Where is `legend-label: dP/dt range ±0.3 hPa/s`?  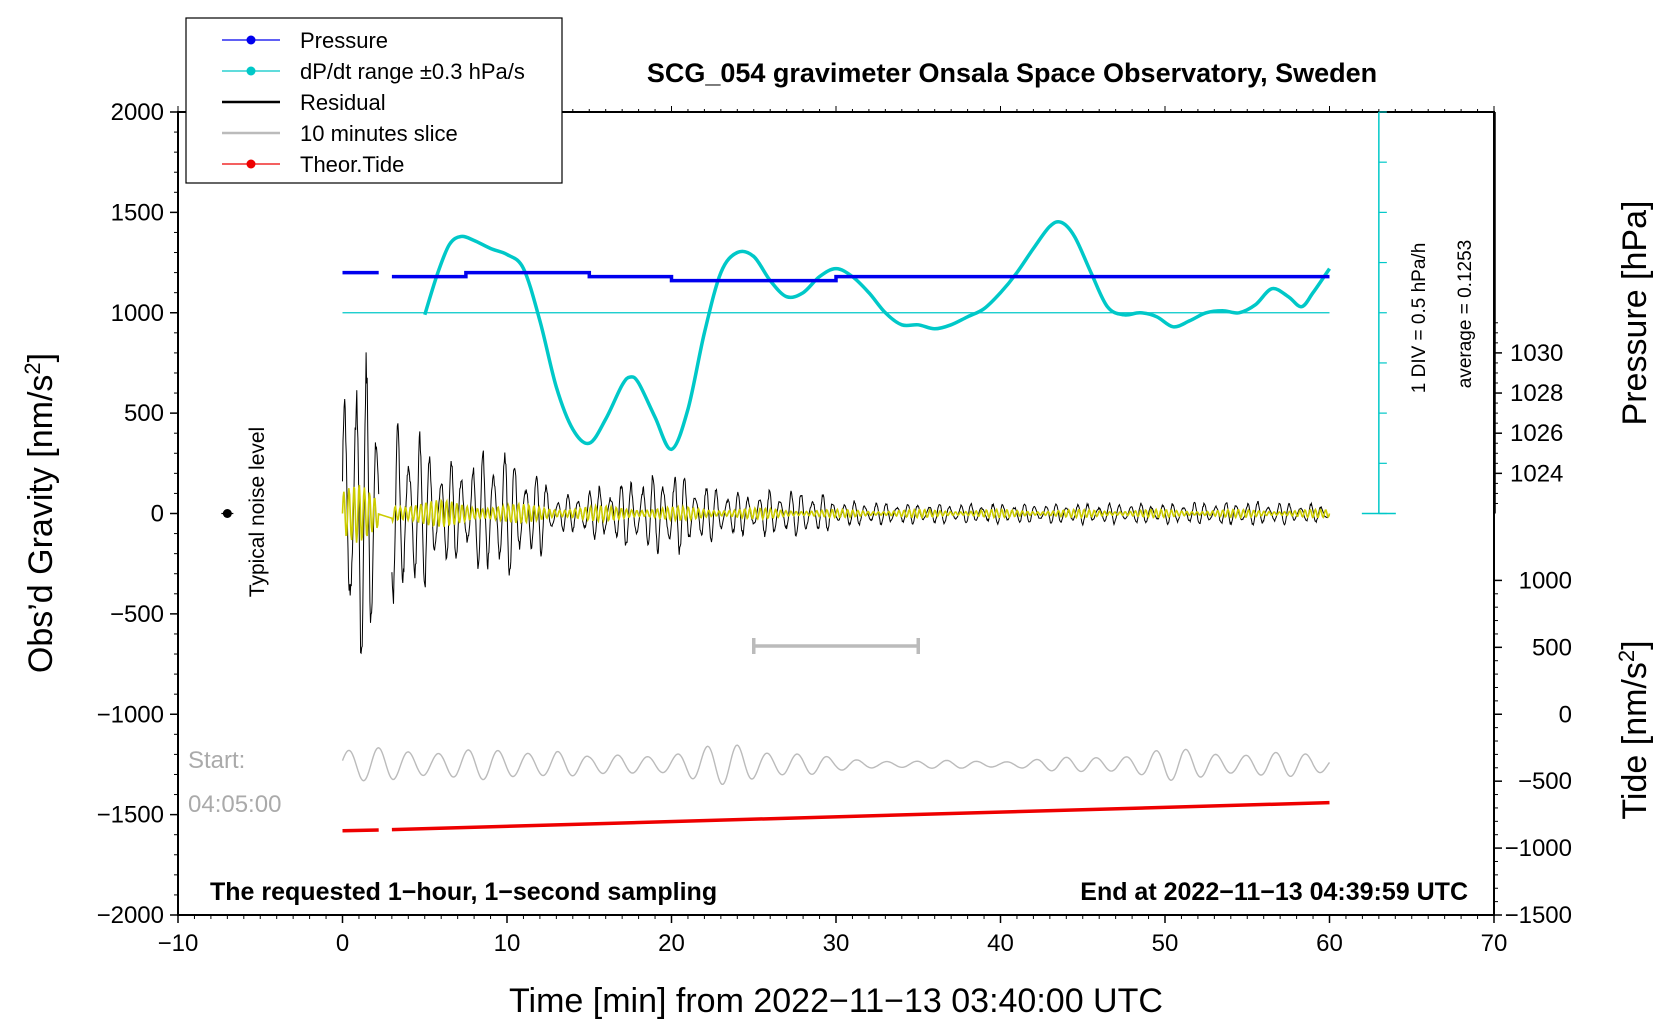
legend-label: dP/dt range ±0.3 hPa/s is located at coordinates (412, 71).